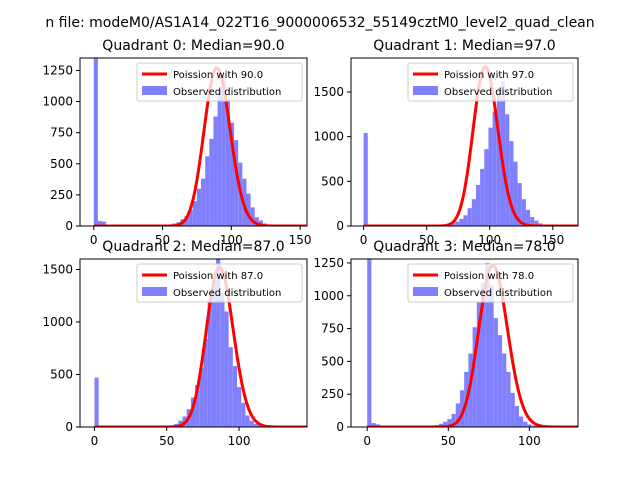  Describe the element at coordinates (464, 46) in the screenshot. I see `panel-title: Quadrant 1: Median=97.0` at that location.